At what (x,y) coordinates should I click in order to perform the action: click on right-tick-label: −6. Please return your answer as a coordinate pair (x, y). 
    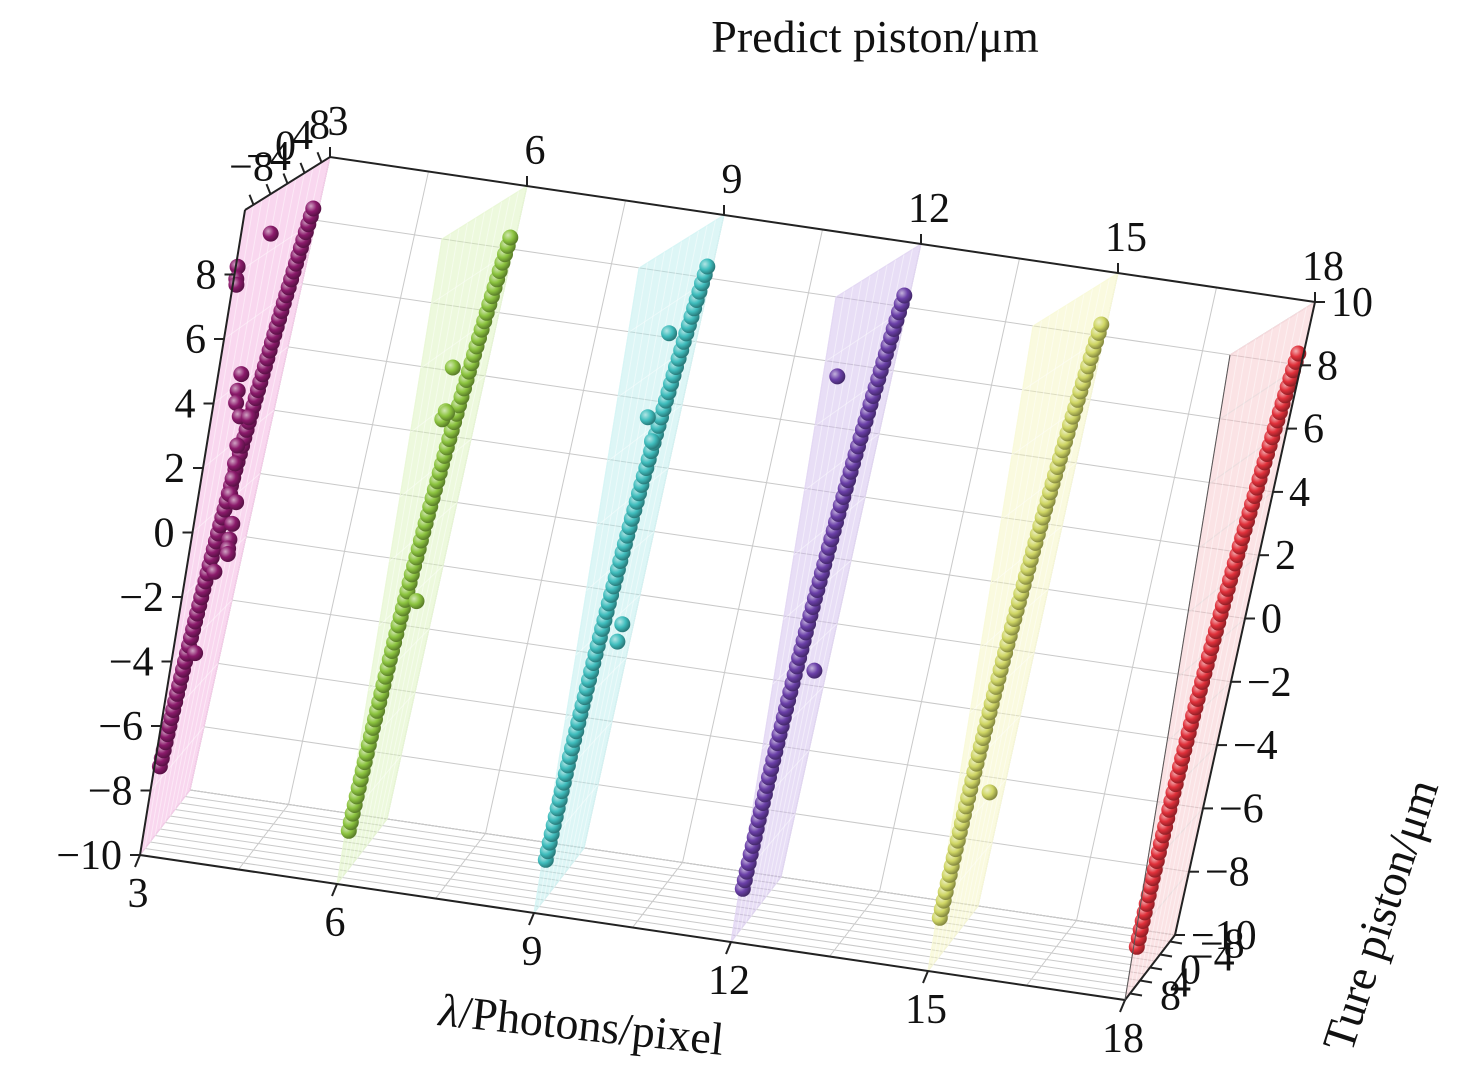
    Looking at the image, I should click on (1241, 809).